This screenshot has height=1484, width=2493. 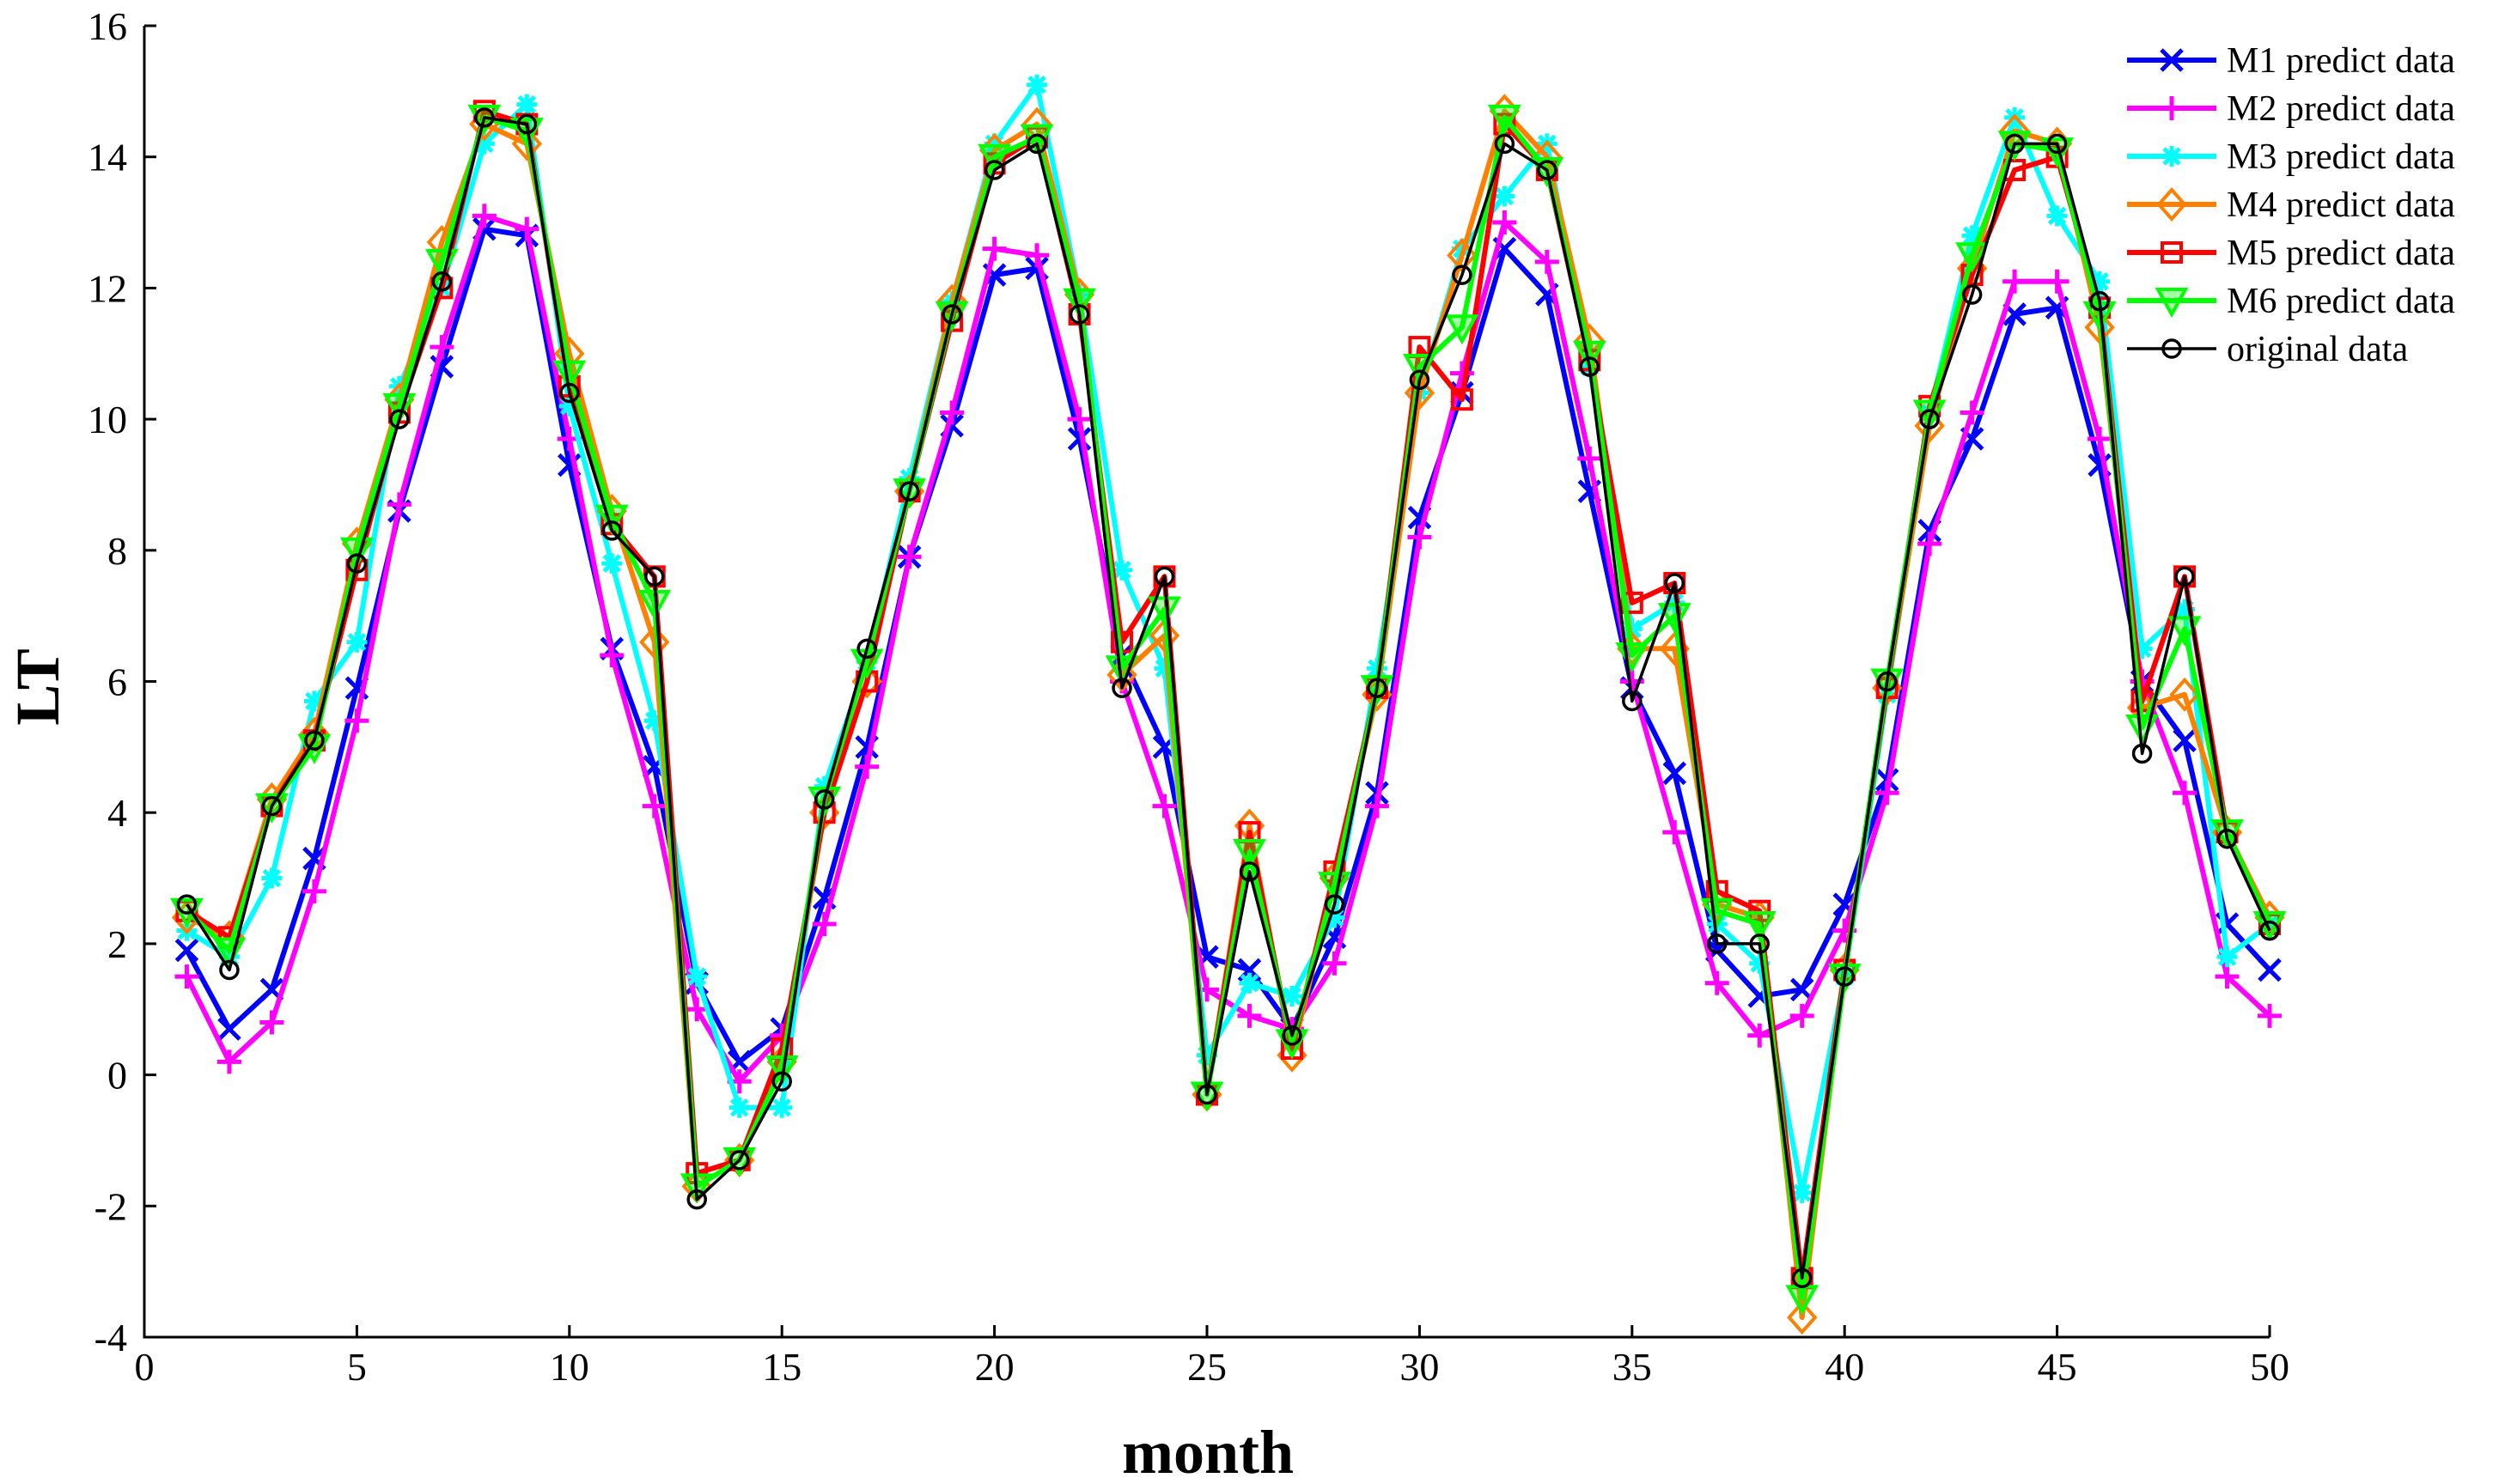 What do you see at coordinates (2269, 1367) in the screenshot?
I see `x-tick-label: 50` at bounding box center [2269, 1367].